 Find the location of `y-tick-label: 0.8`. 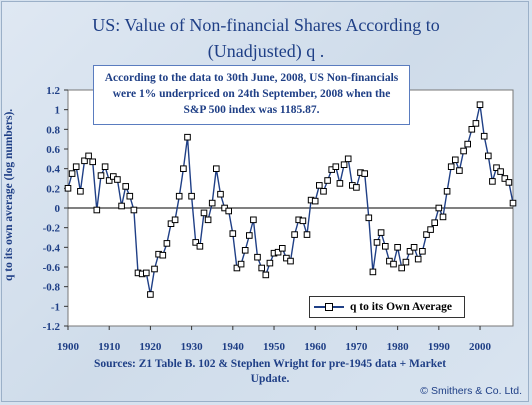

y-tick-label: 0.8 is located at coordinates (53, 130).